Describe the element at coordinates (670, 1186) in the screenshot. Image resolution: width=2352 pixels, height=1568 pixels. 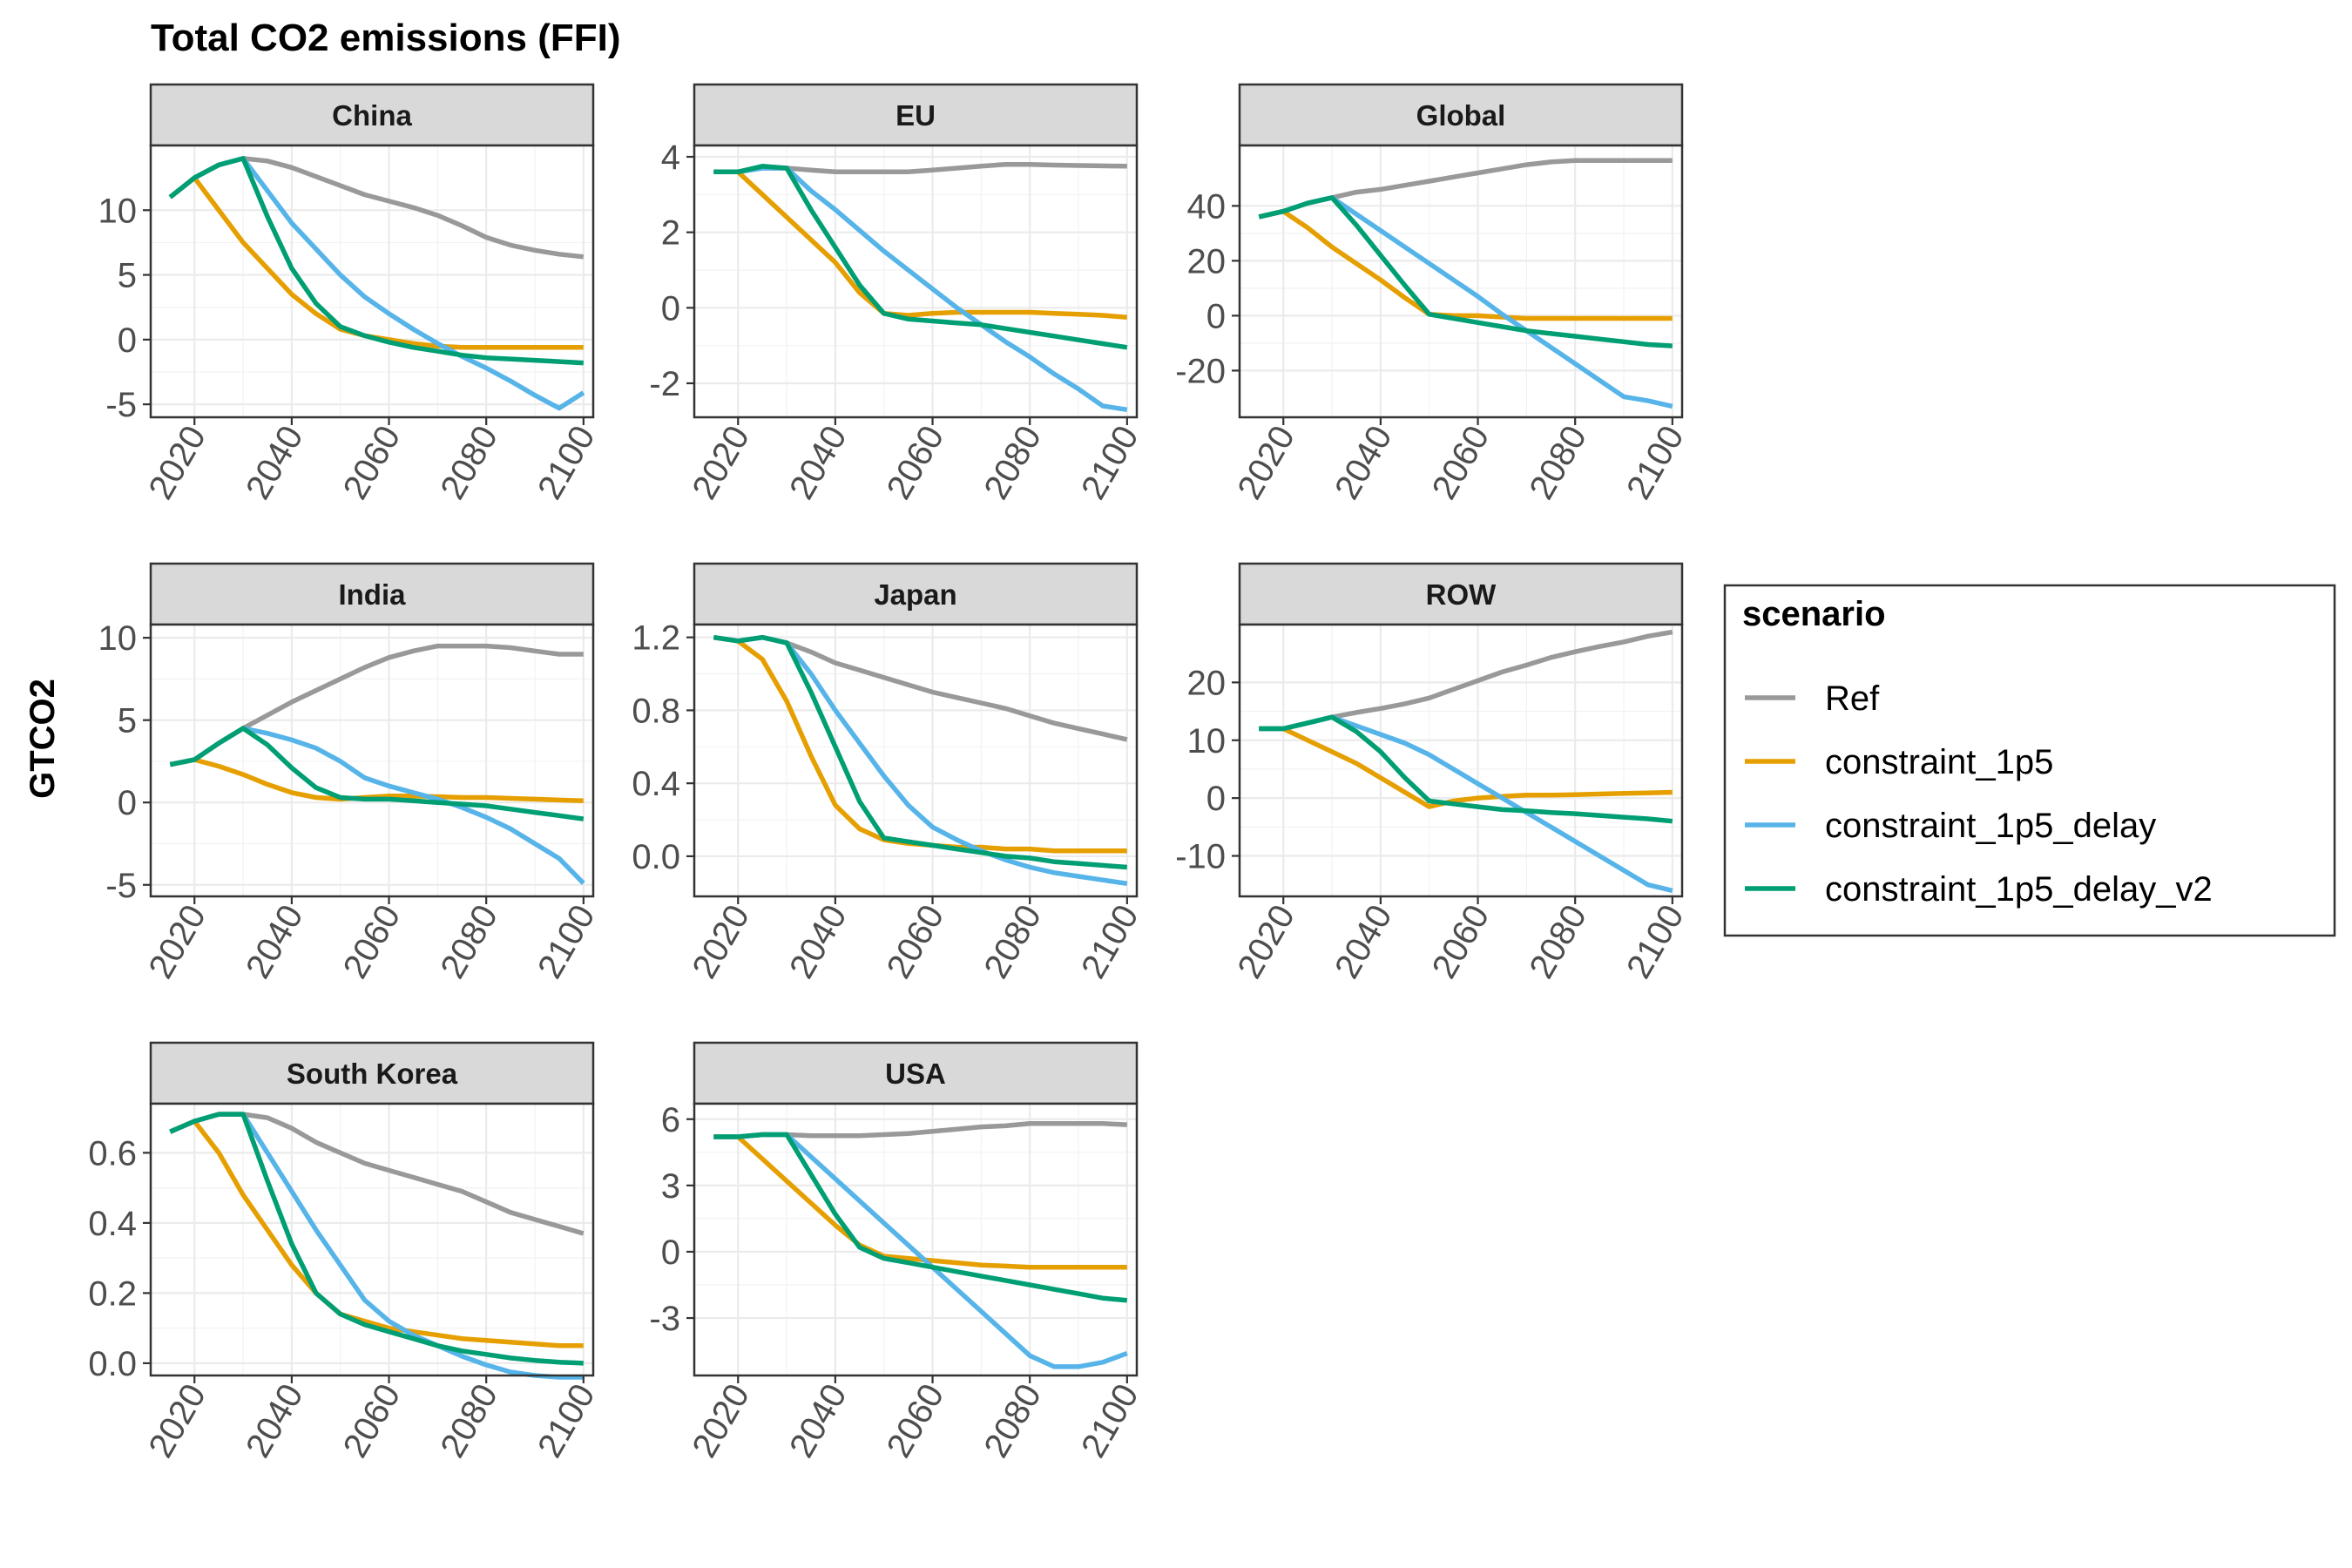
I see `y-tick-label: 3` at that location.